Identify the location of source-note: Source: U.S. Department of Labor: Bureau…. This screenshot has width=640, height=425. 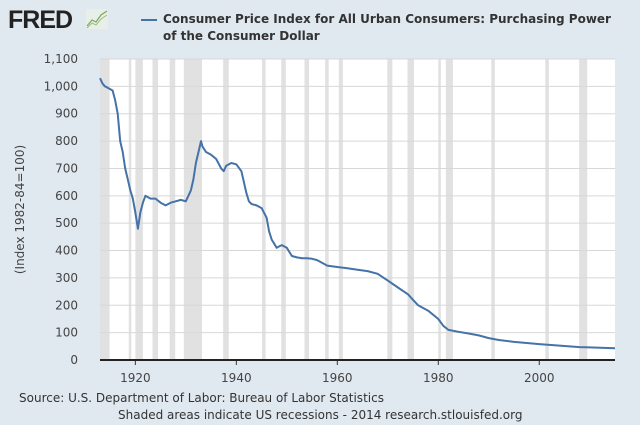
(201, 398).